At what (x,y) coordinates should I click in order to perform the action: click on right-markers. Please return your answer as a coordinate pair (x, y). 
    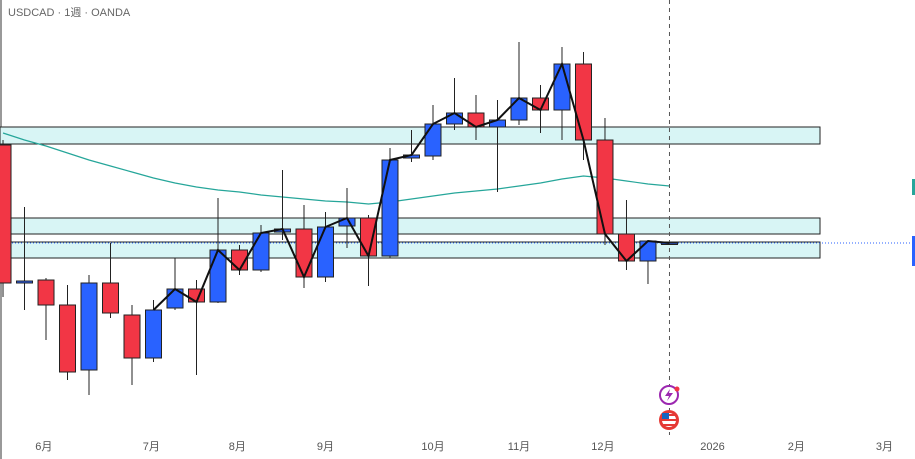
    Looking at the image, I should click on (913, 222).